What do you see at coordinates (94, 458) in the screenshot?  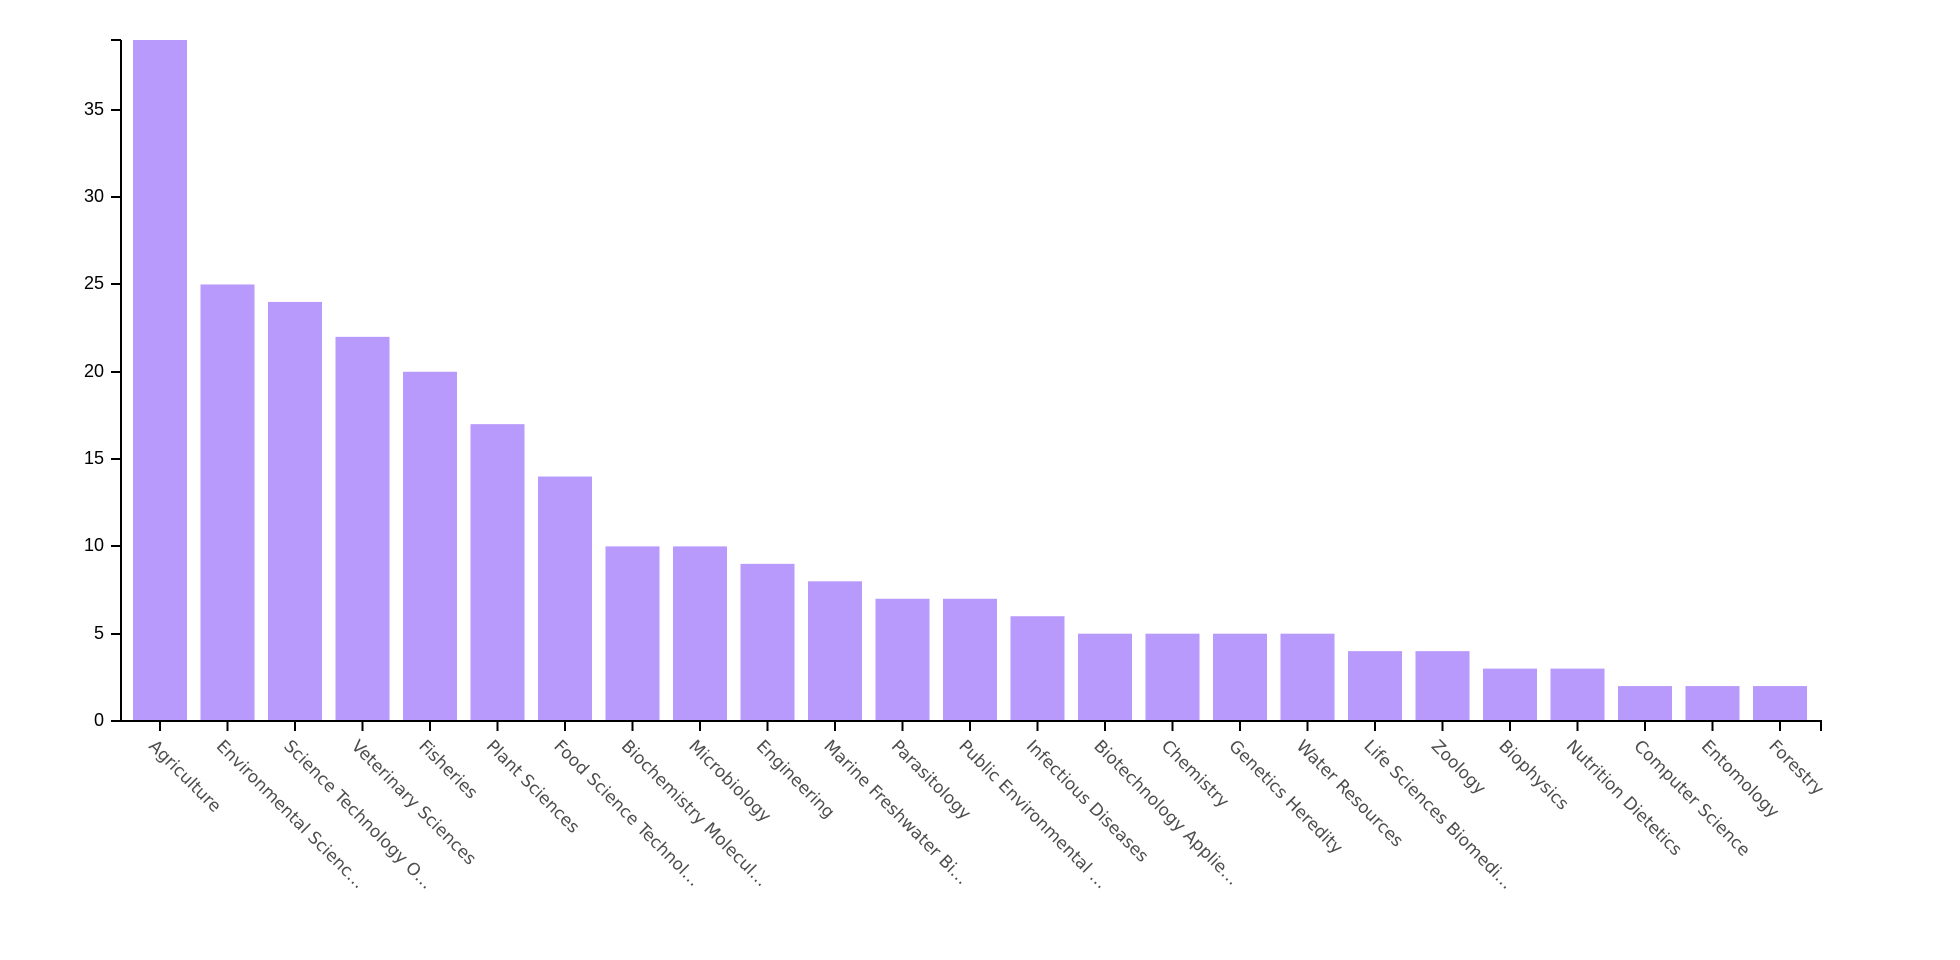 I see `y-tick-label: 15` at bounding box center [94, 458].